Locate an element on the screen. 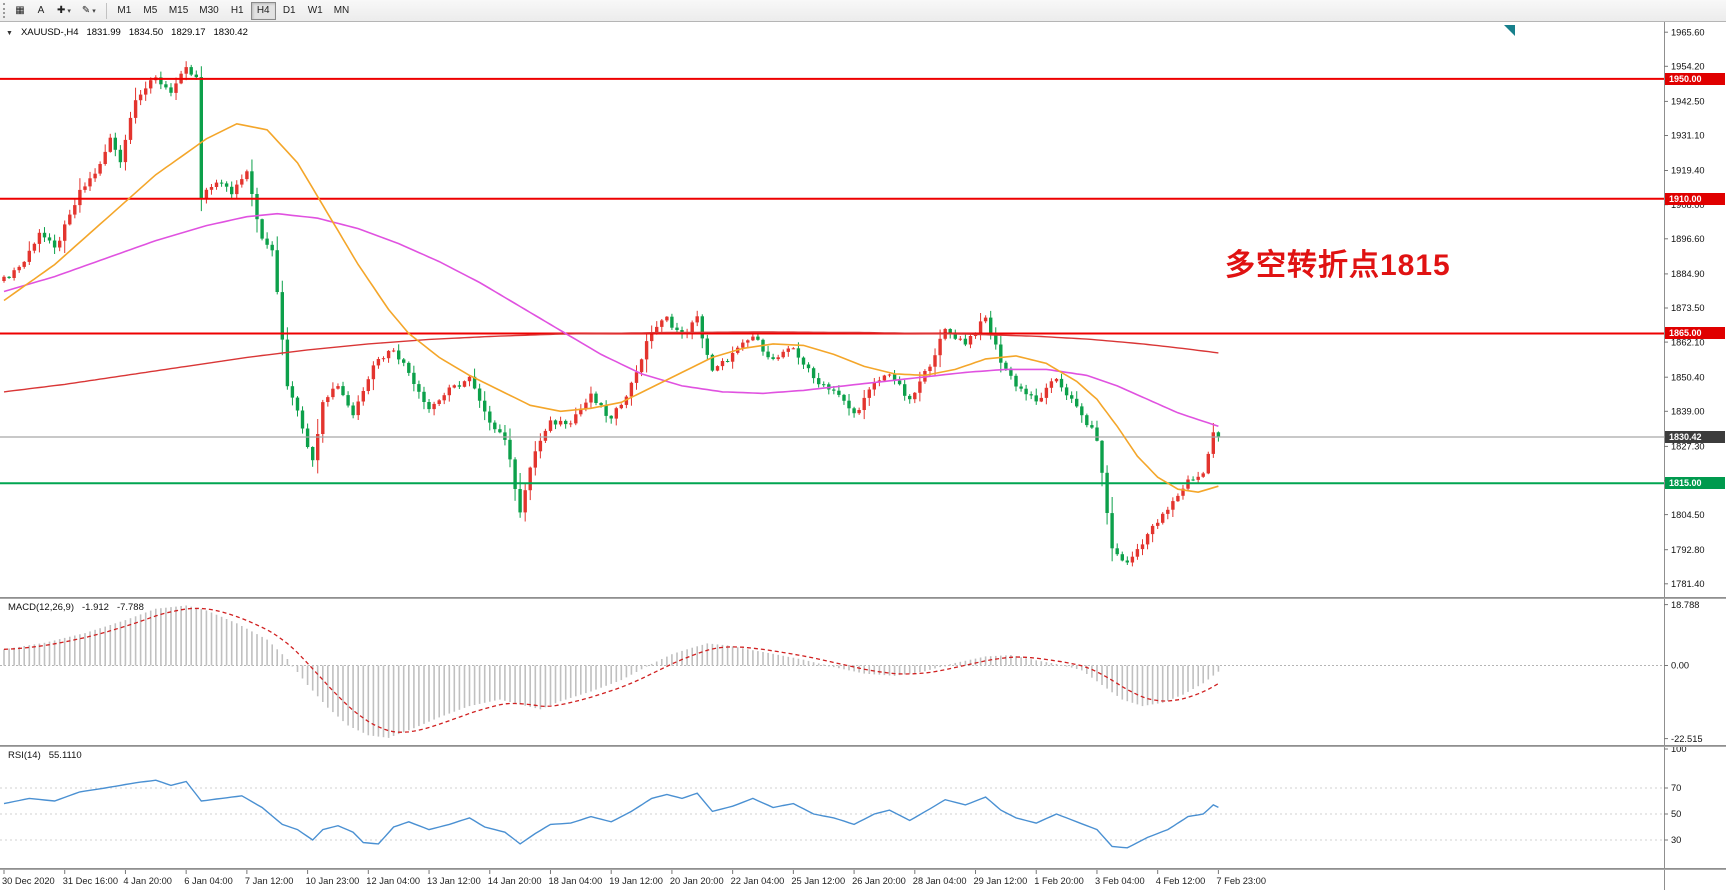 The width and height of the screenshot is (1726, 890). ohlc-low: 1829.17 is located at coordinates (188, 32).